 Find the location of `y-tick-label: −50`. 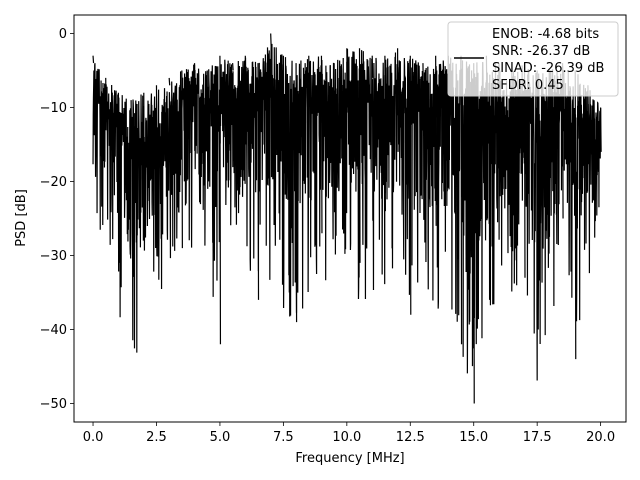

y-tick-label: −50 is located at coordinates (53, 404).